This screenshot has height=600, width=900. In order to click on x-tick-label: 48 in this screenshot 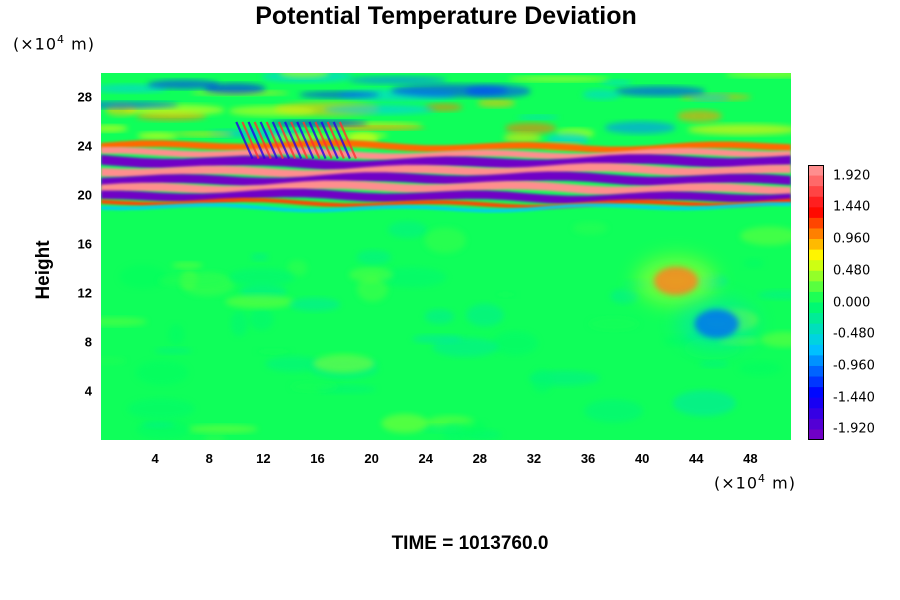, I will do `click(750, 458)`.